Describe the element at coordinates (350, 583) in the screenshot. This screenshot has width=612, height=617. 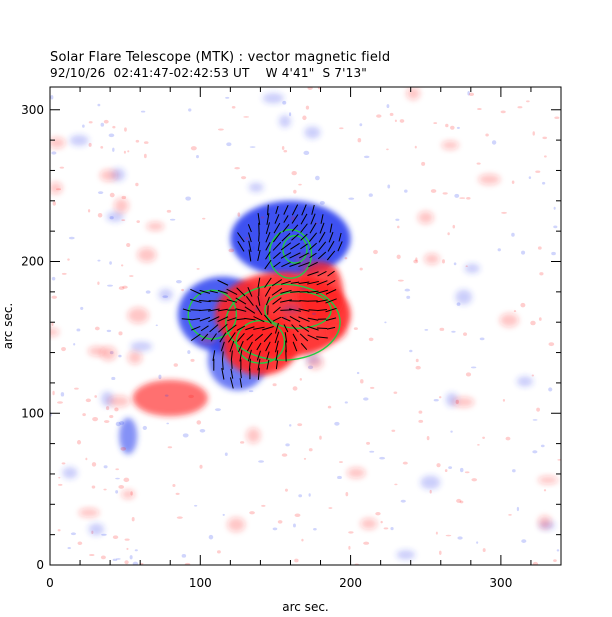
I see `x-tick-label: 200` at that location.